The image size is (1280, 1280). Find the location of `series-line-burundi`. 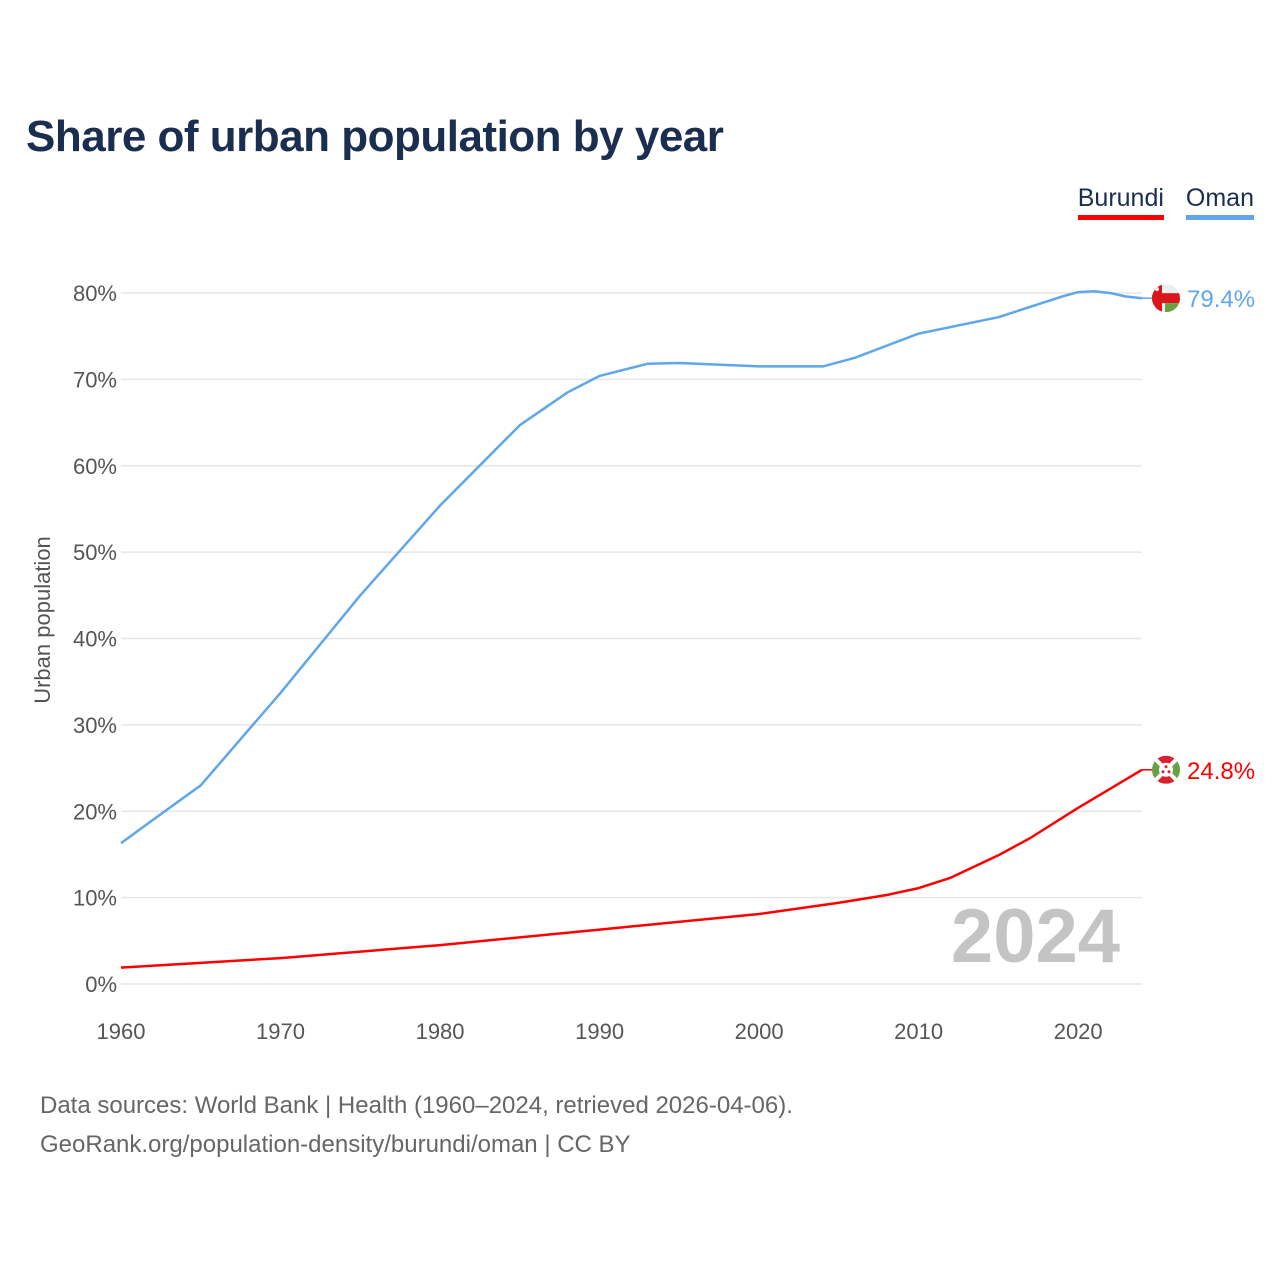

series-line-burundi is located at coordinates (631, 868).